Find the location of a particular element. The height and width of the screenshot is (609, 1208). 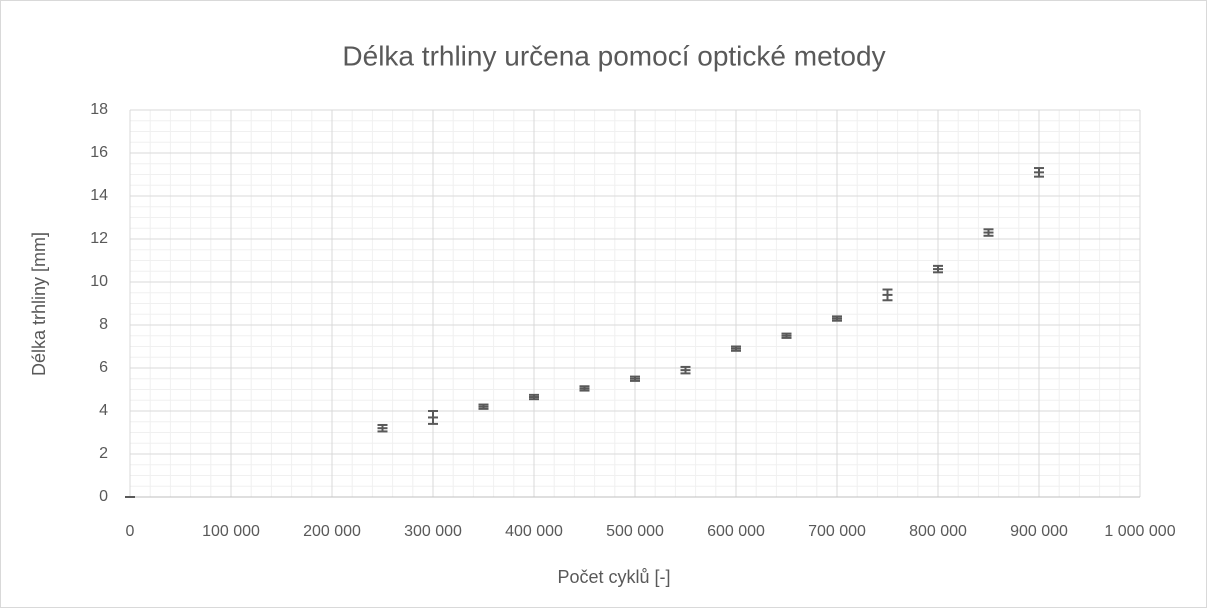

x-tick-label: 1 000 000 is located at coordinates (1139, 531).